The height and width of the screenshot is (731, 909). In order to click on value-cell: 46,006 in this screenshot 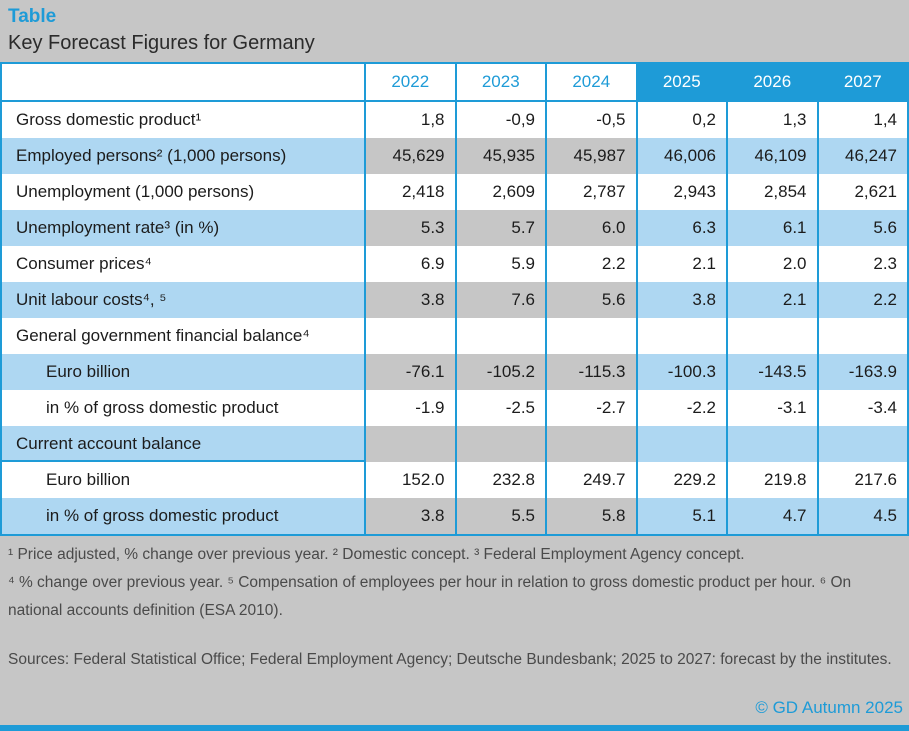, I will do `click(680, 156)`.